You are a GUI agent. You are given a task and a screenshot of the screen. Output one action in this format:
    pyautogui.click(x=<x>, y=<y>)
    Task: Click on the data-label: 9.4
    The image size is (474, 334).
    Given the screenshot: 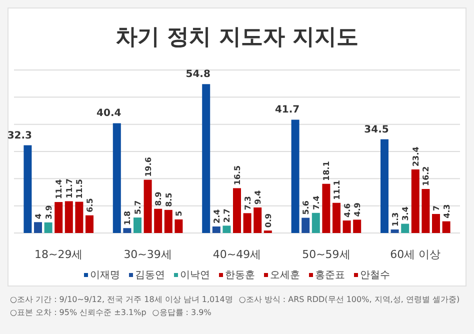 What is the action you would take?
    pyautogui.click(x=258, y=197)
    